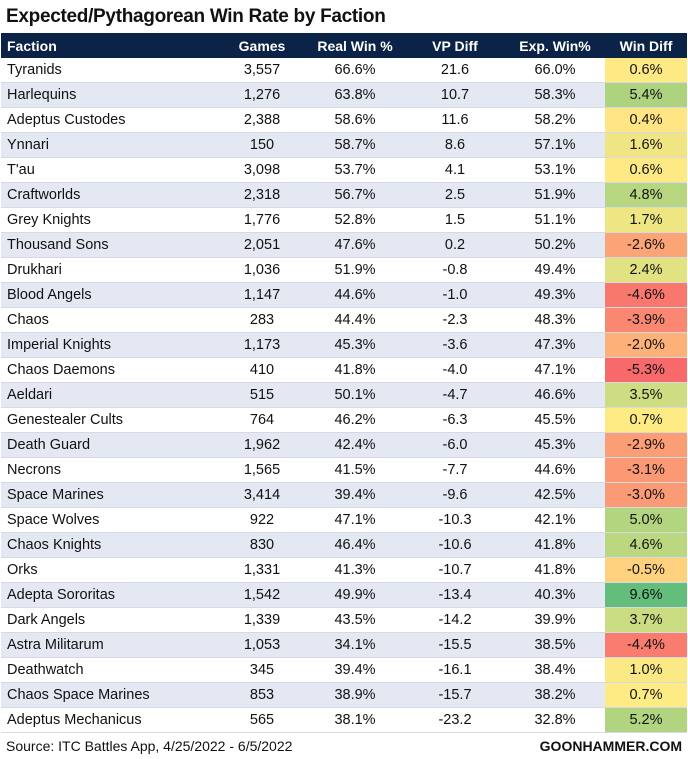 The height and width of the screenshot is (759, 688). I want to click on table-cell: 46.6%, so click(555, 395).